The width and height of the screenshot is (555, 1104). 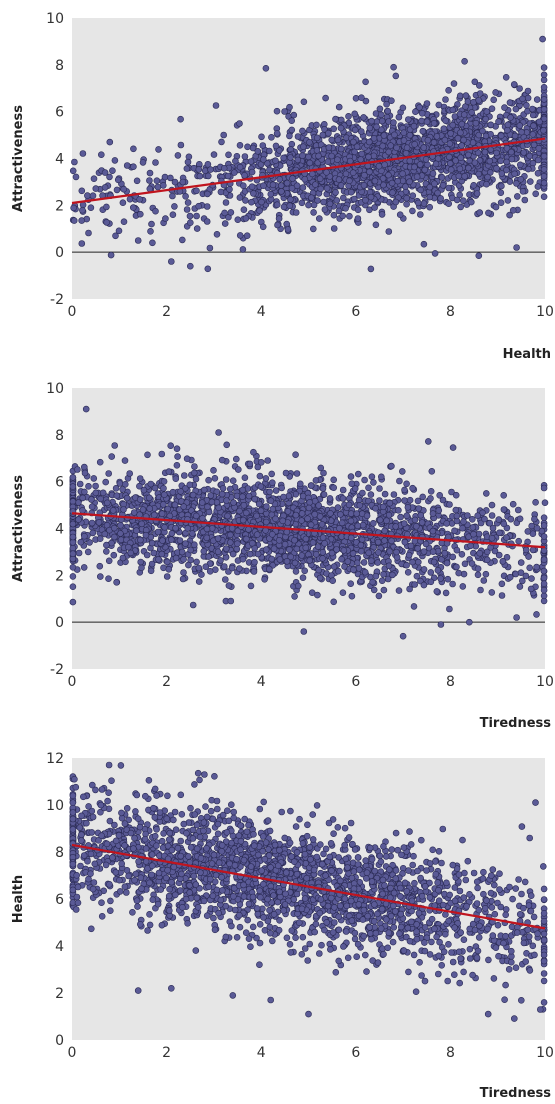 What do you see at coordinates (59, 206) in the screenshot?
I see `y-tick-label: 2` at bounding box center [59, 206].